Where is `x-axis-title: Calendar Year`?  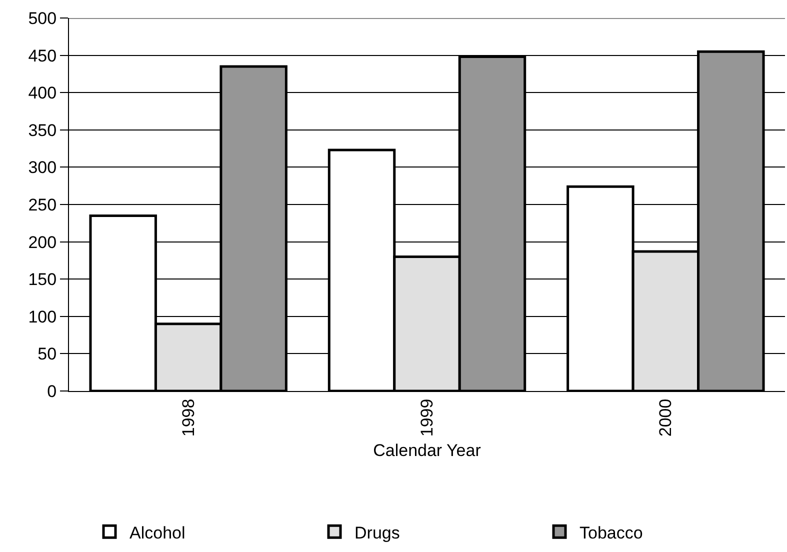
x-axis-title: Calendar Year is located at coordinates (427, 450).